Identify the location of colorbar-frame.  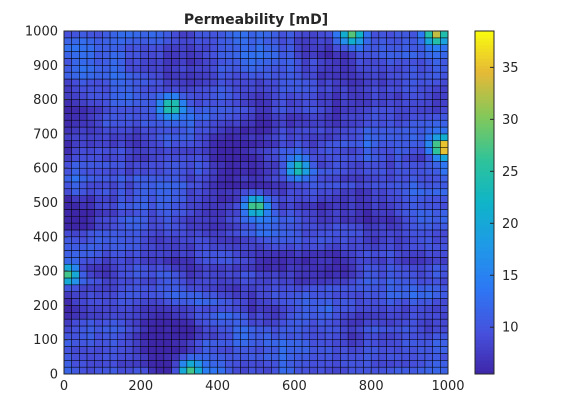
(484, 202).